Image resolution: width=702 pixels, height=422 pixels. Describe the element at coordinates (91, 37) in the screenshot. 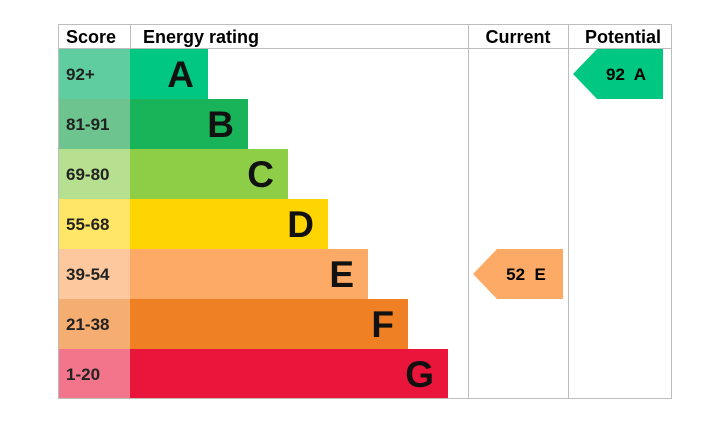

I see `header-score: Score` at that location.